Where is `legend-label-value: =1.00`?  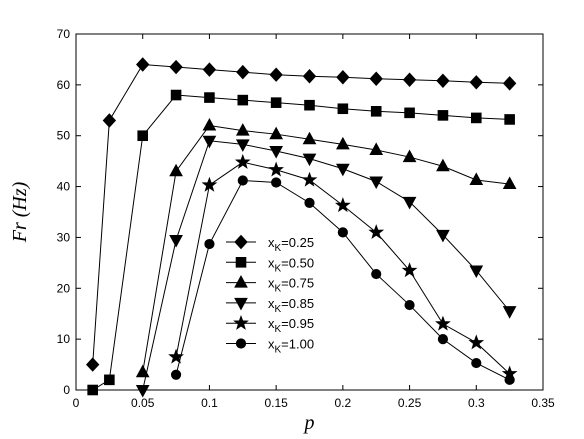
legend-label-value: =1.00 is located at coordinates (297, 344).